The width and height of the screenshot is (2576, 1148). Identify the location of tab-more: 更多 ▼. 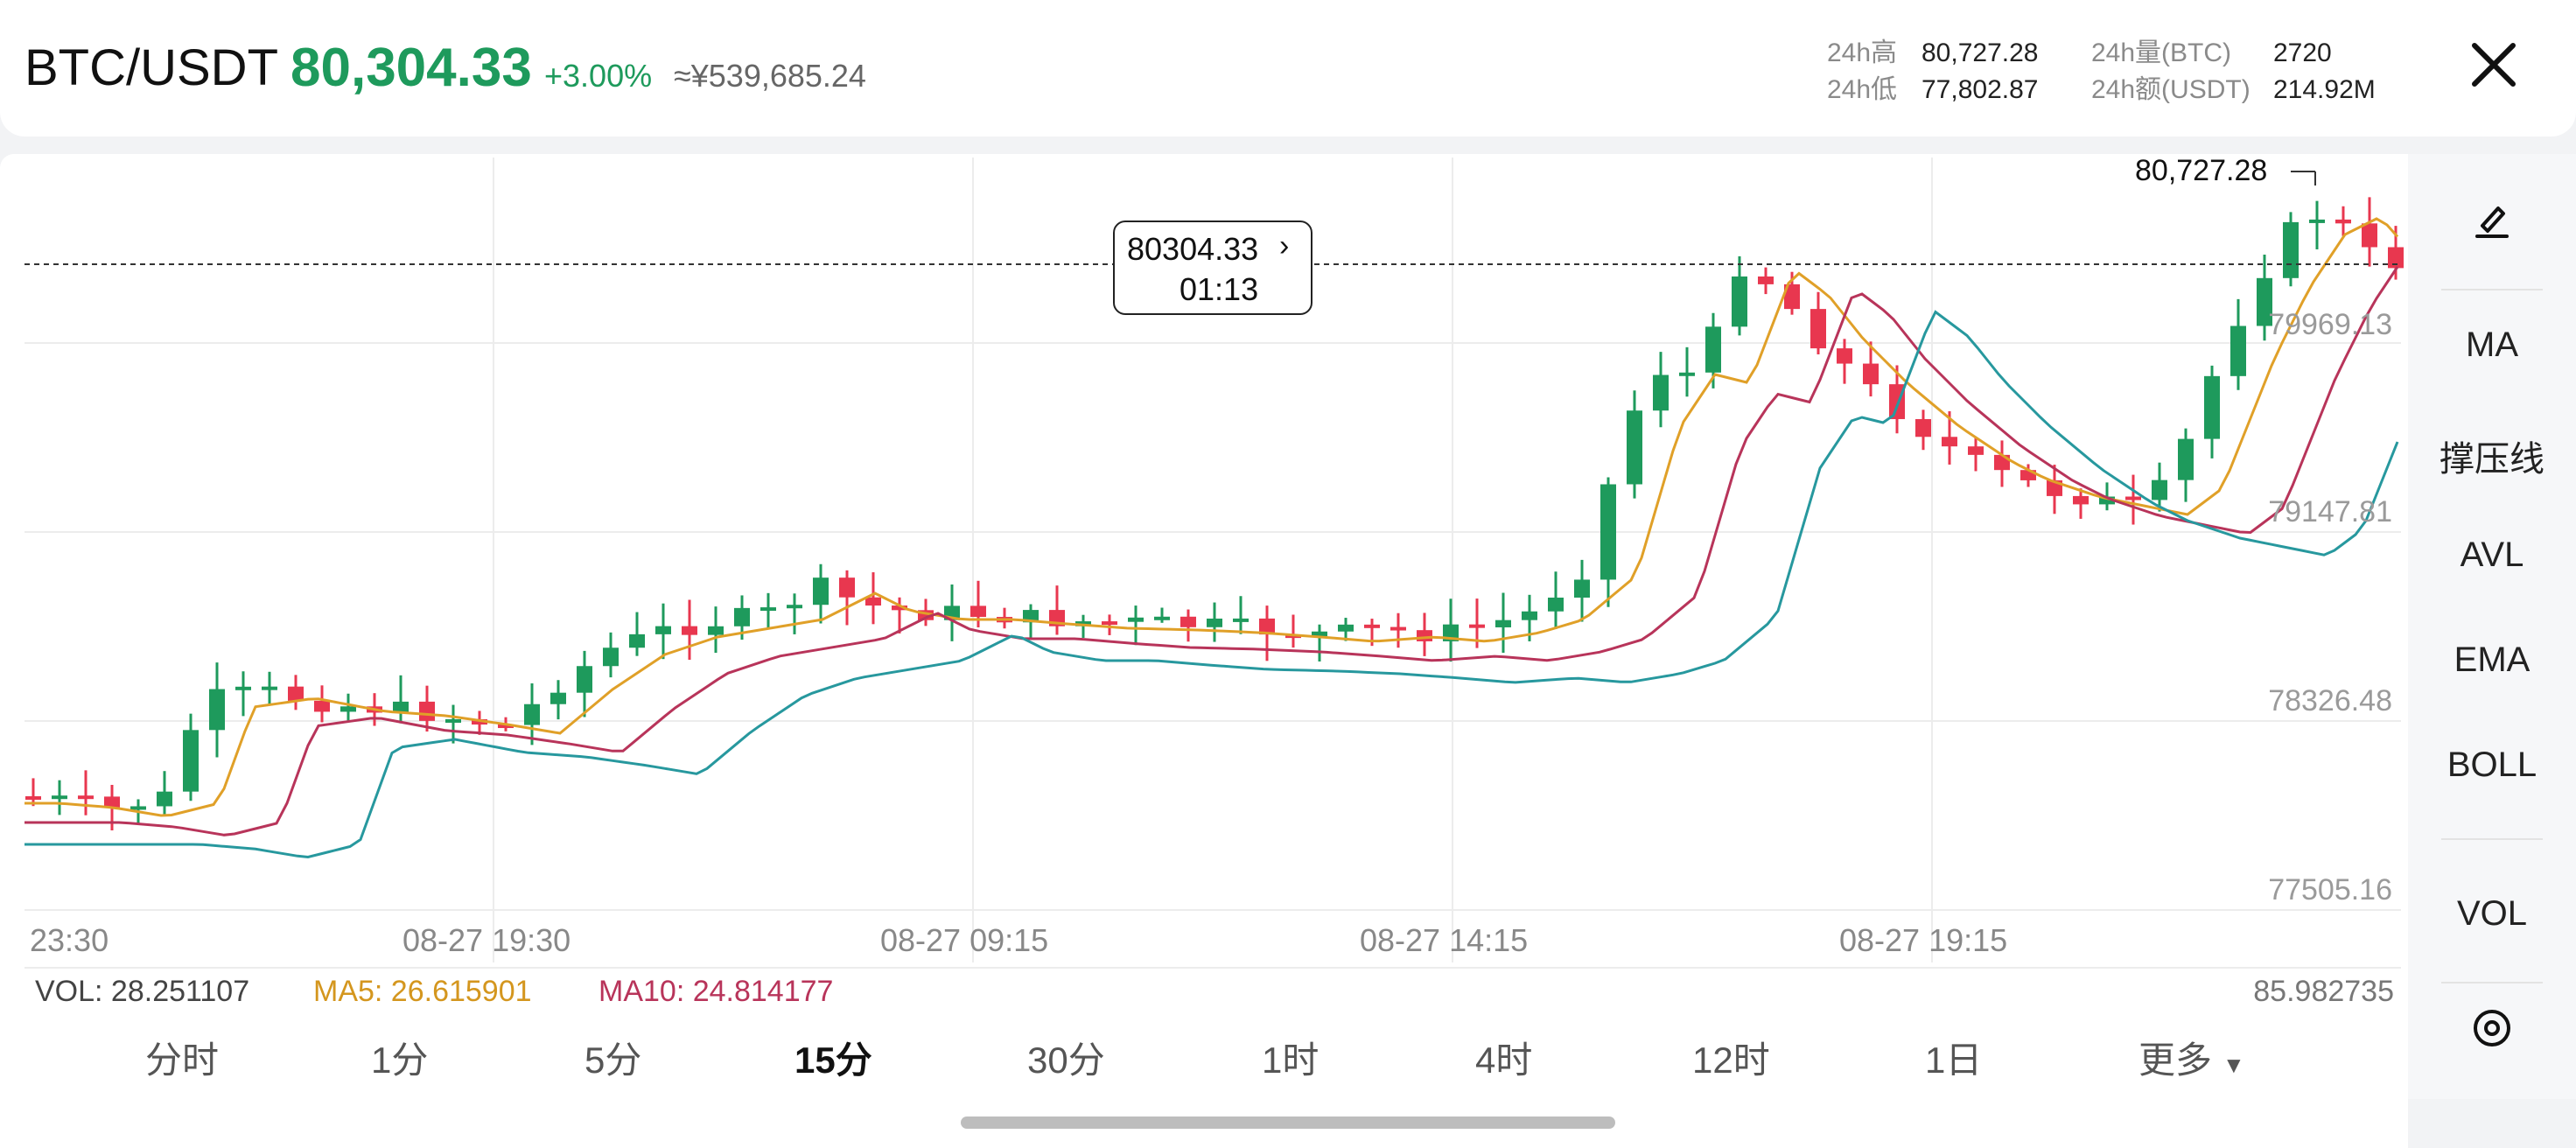
(2191, 1057).